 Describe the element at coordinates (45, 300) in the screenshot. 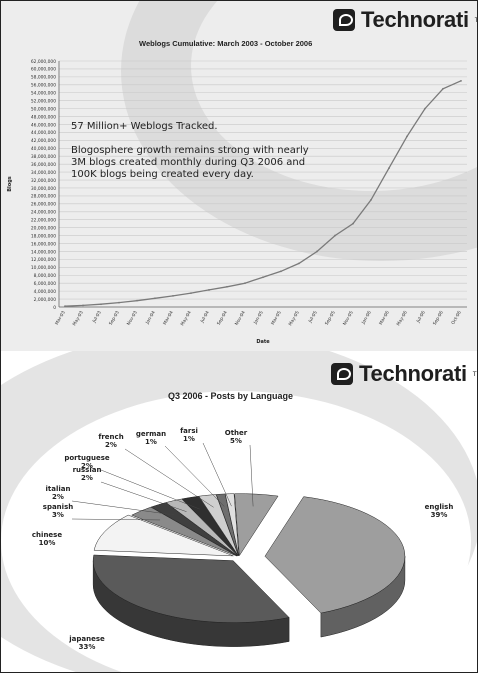

I see `y-tick-label: 2,000,000` at that location.